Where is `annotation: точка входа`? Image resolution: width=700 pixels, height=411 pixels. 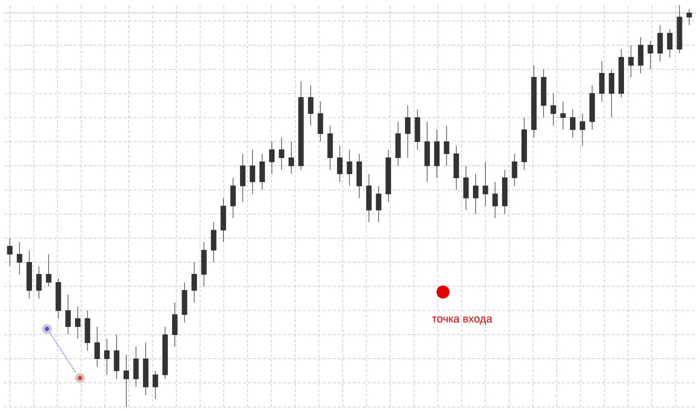
annotation: точка входа is located at coordinates (462, 320).